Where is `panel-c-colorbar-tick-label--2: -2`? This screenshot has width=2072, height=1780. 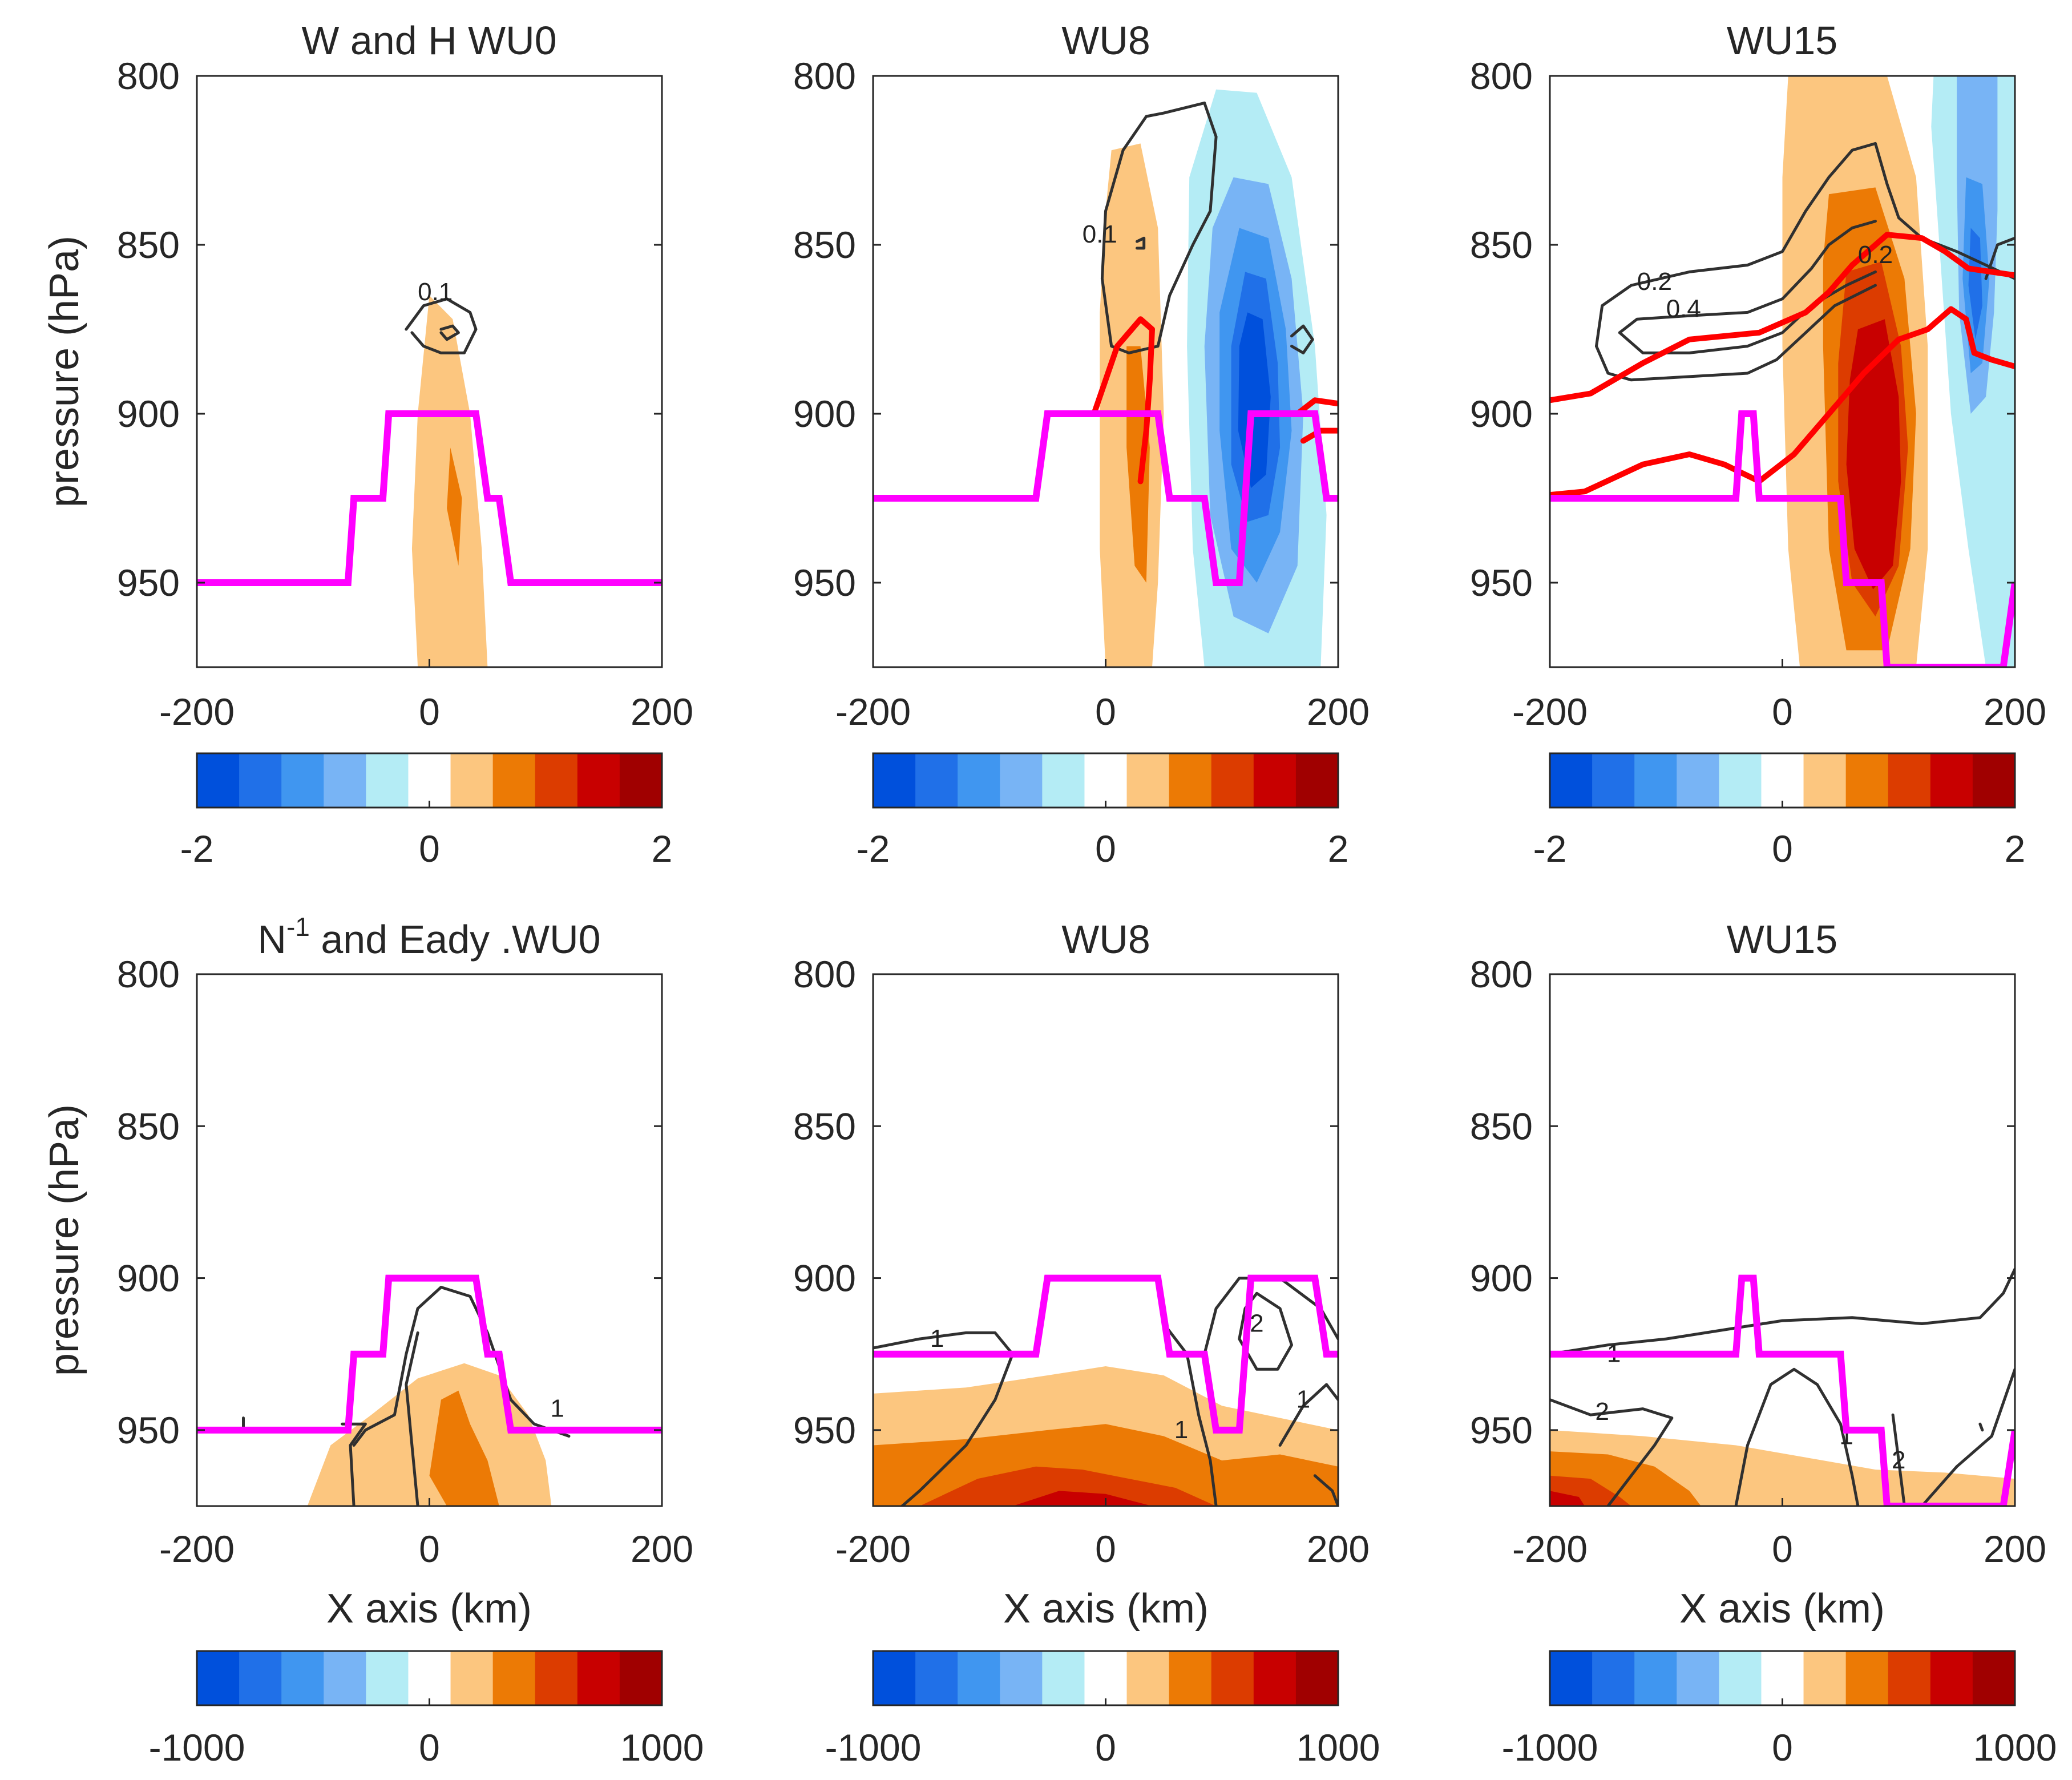 panel-c-colorbar-tick-label--2: -2 is located at coordinates (1550, 849).